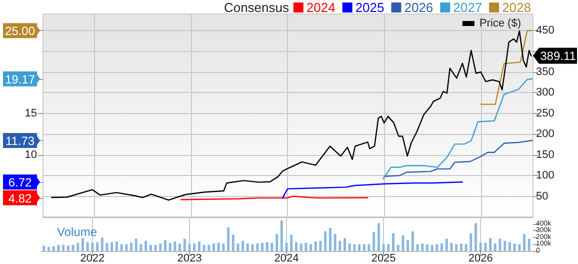 This screenshot has height=264, width=578. What do you see at coordinates (545, 154) in the screenshot?
I see `y-tick-label: 150` at bounding box center [545, 154].